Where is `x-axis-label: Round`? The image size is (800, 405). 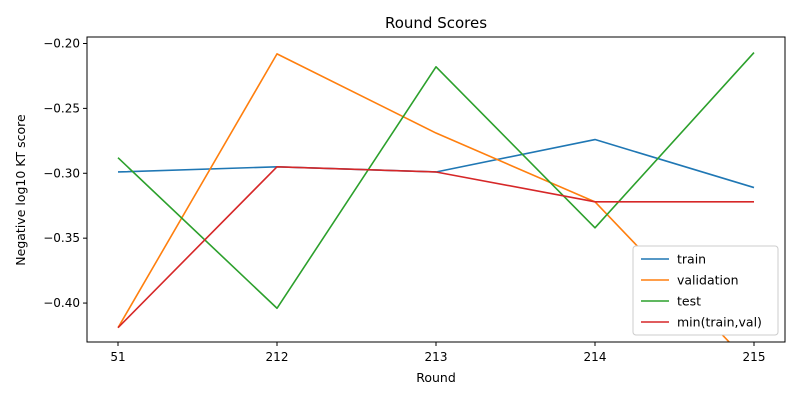
x-axis-label: Round is located at coordinates (436, 377).